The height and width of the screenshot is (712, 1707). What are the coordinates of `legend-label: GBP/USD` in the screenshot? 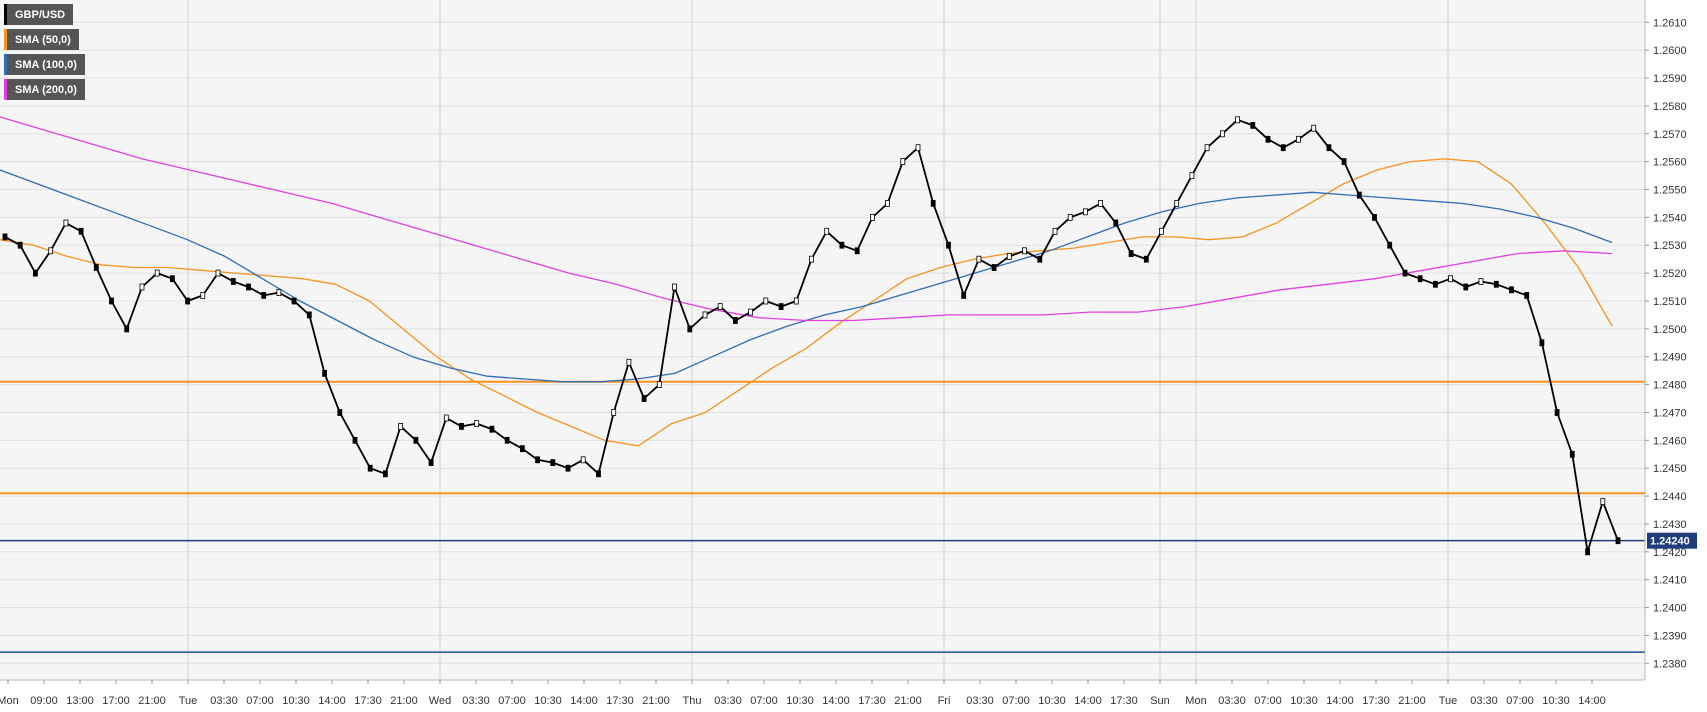 It's located at (40, 14).